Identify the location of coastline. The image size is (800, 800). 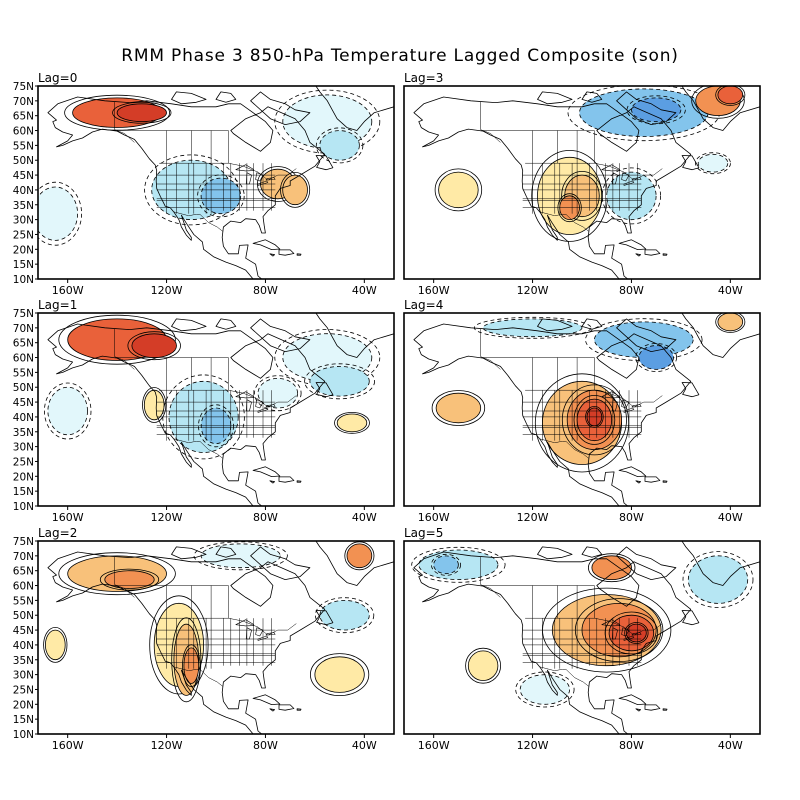
(220, 409).